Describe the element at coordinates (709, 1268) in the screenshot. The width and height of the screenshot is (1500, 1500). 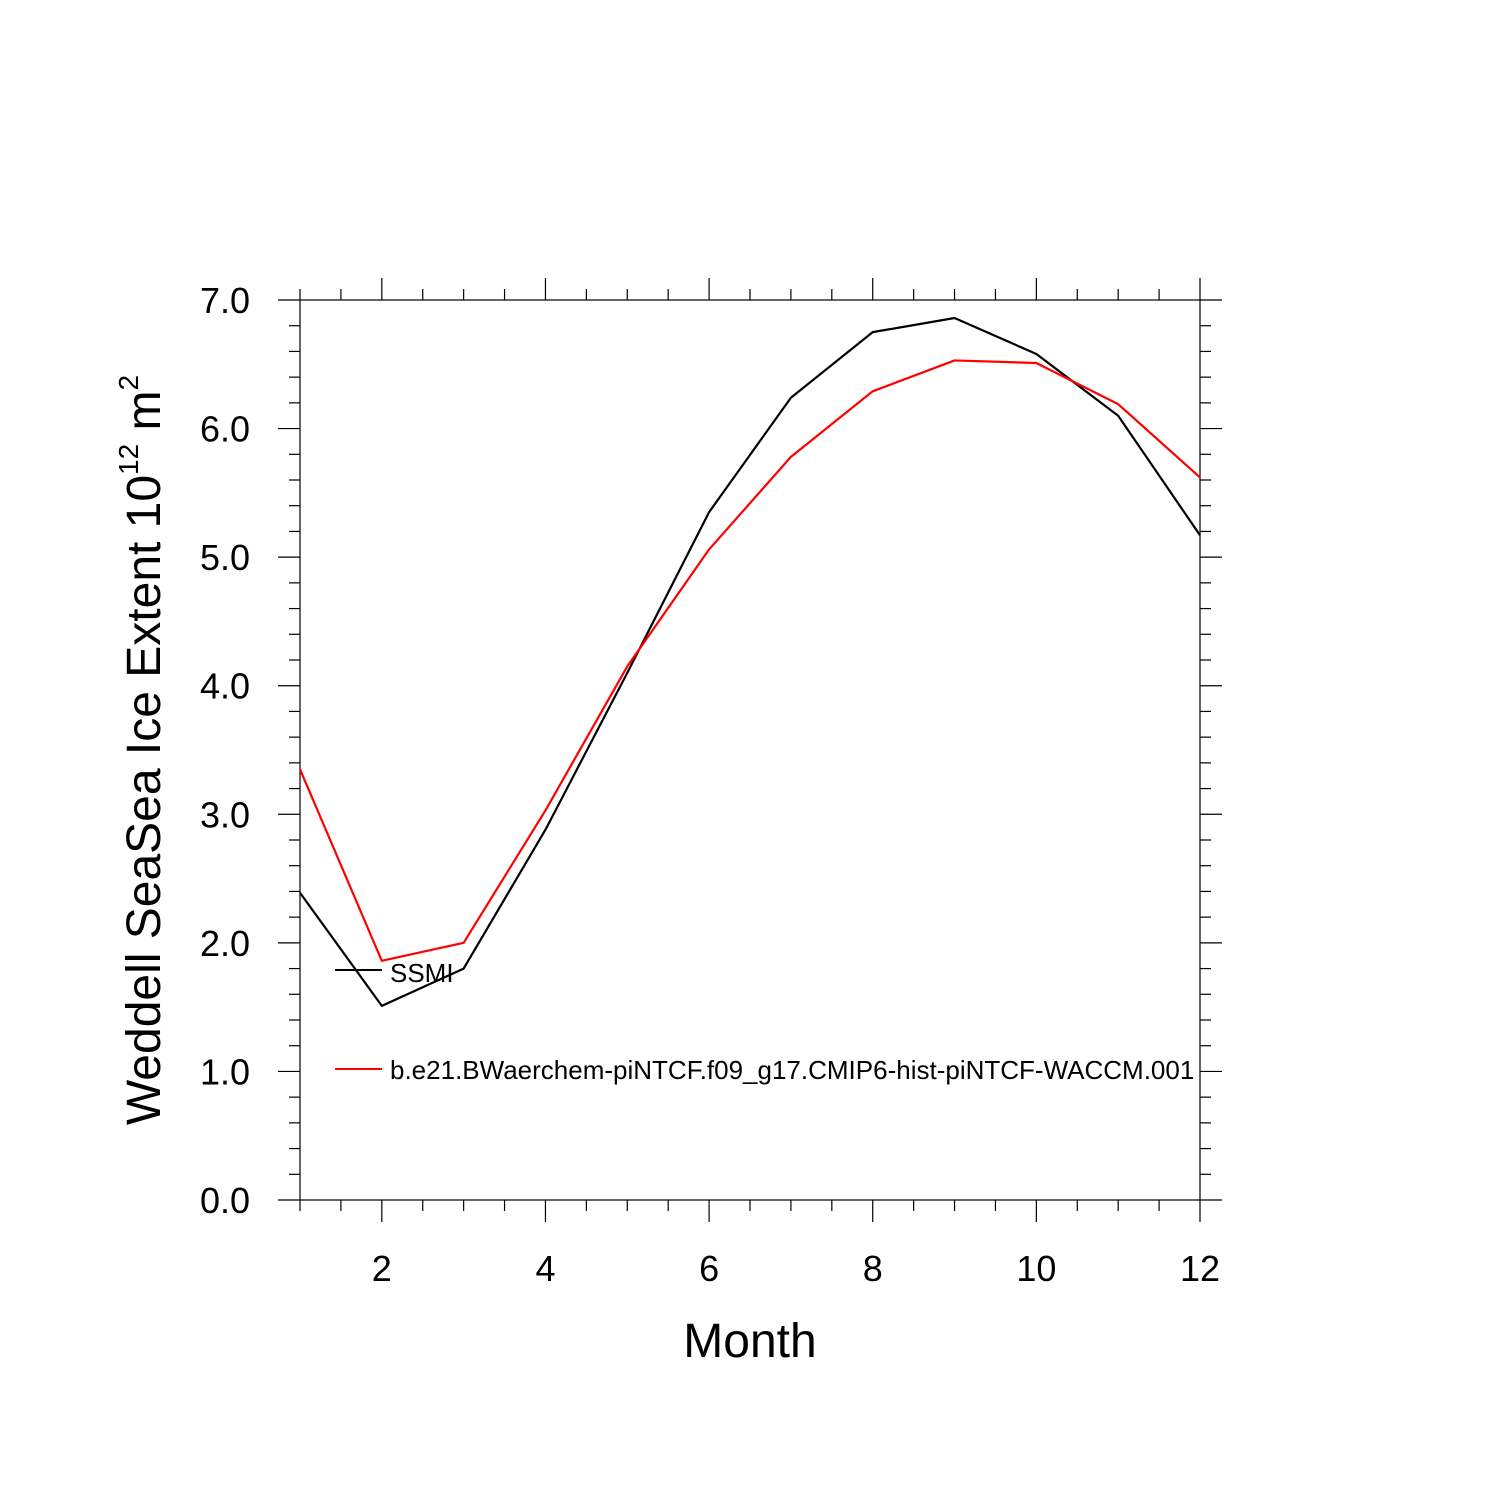
I see `x-tick-label: 6` at that location.